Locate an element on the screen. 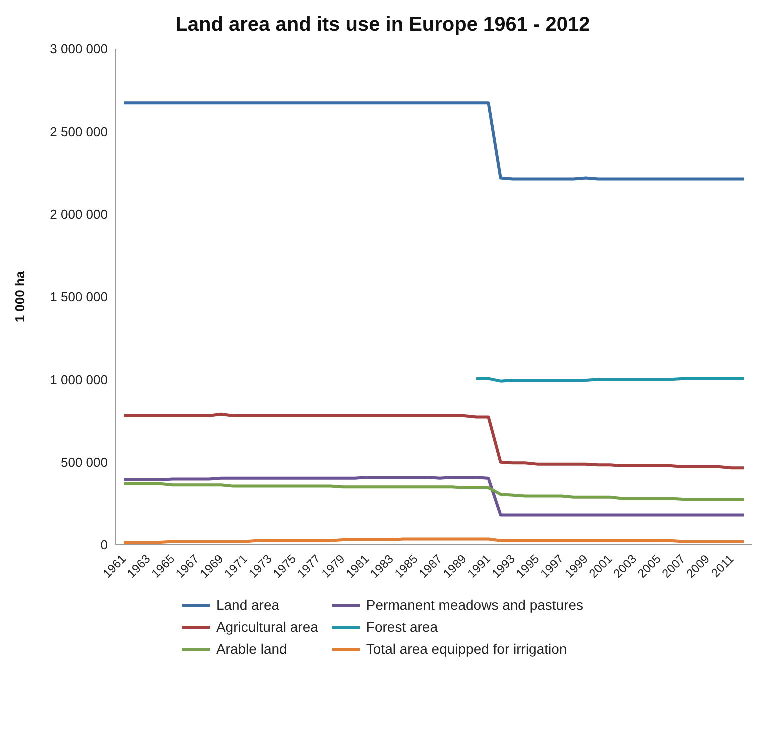  legend-label: Total area equipped for irrigation is located at coordinates (467, 649).